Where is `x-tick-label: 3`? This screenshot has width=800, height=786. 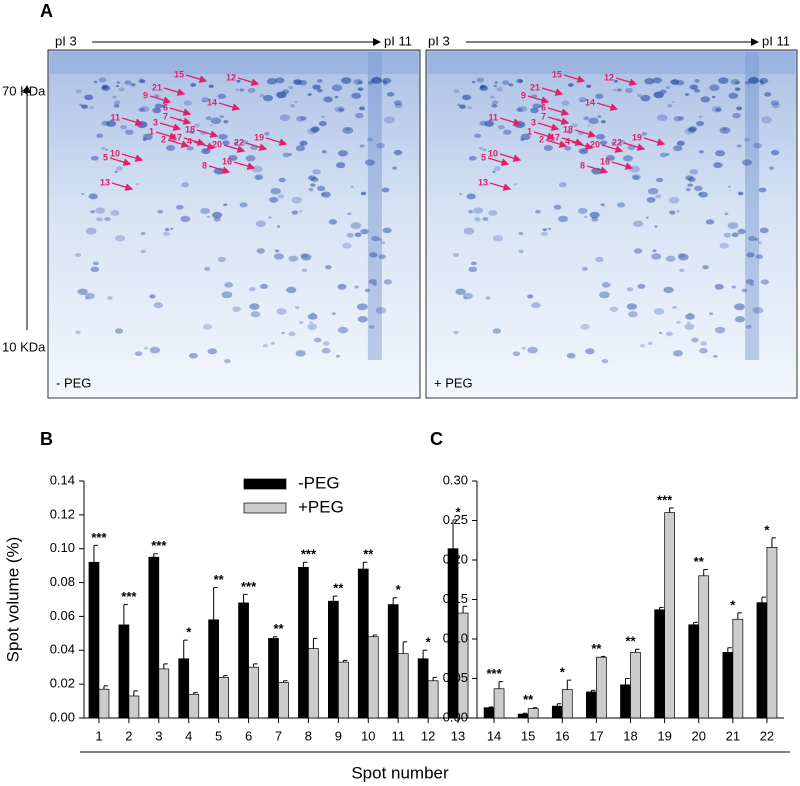
x-tick-label: 3 is located at coordinates (158, 735).